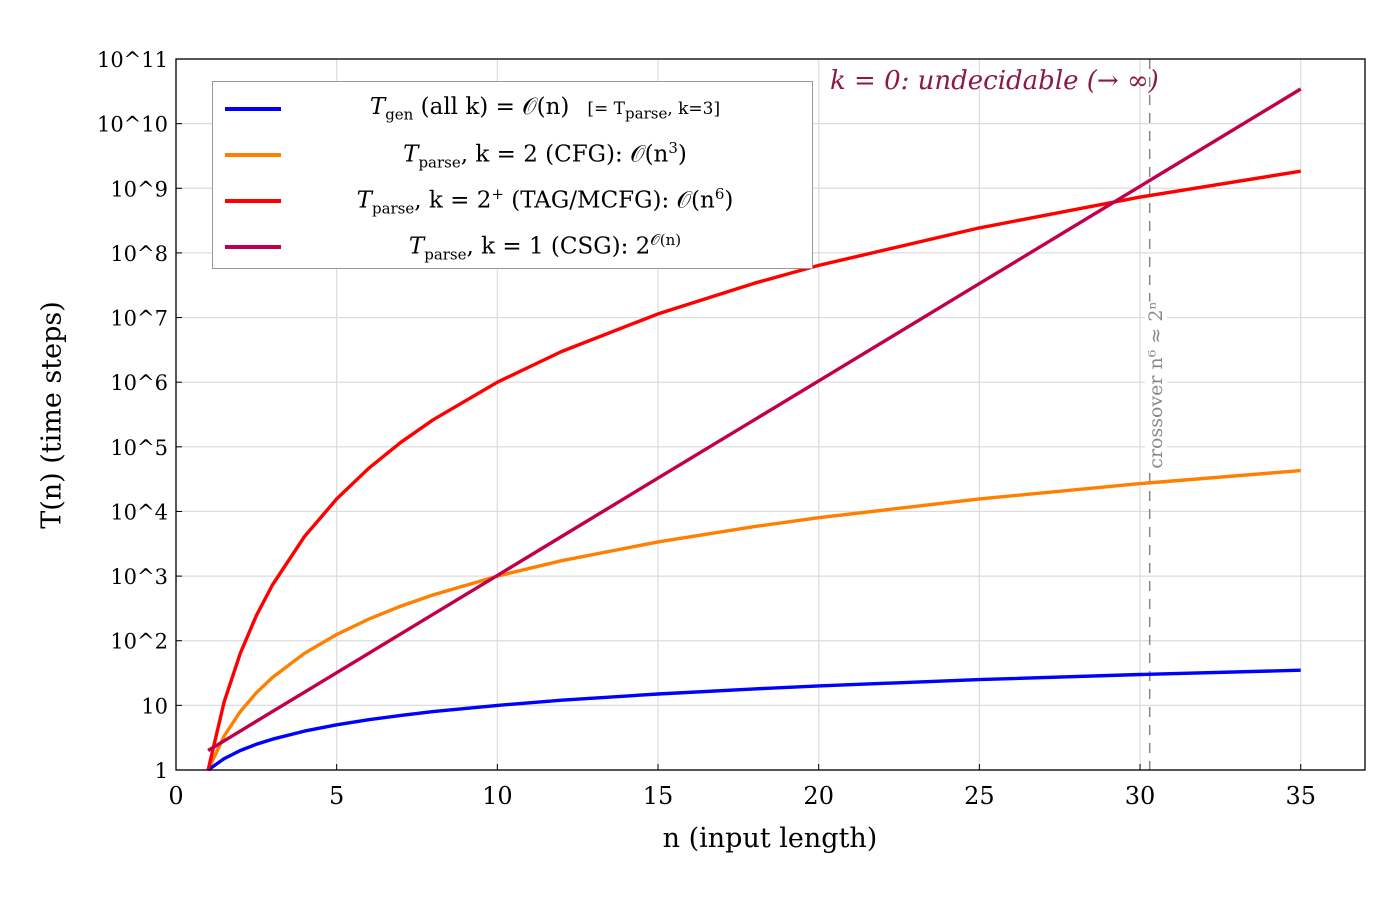  I want to click on x-tick-label: 30, so click(1140, 796).